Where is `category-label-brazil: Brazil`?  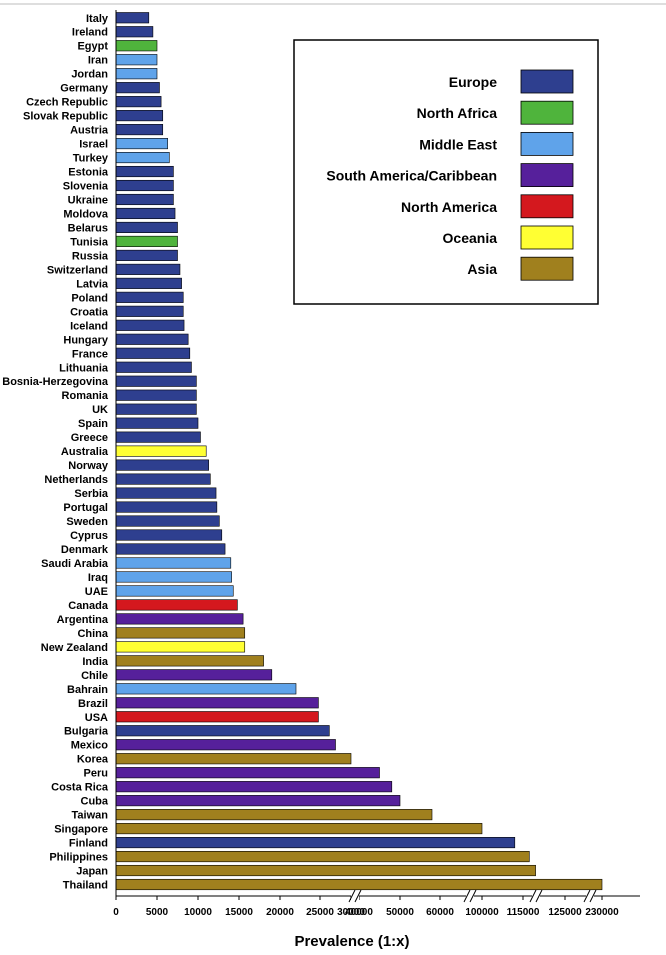
category-label-brazil: Brazil is located at coordinates (93, 704).